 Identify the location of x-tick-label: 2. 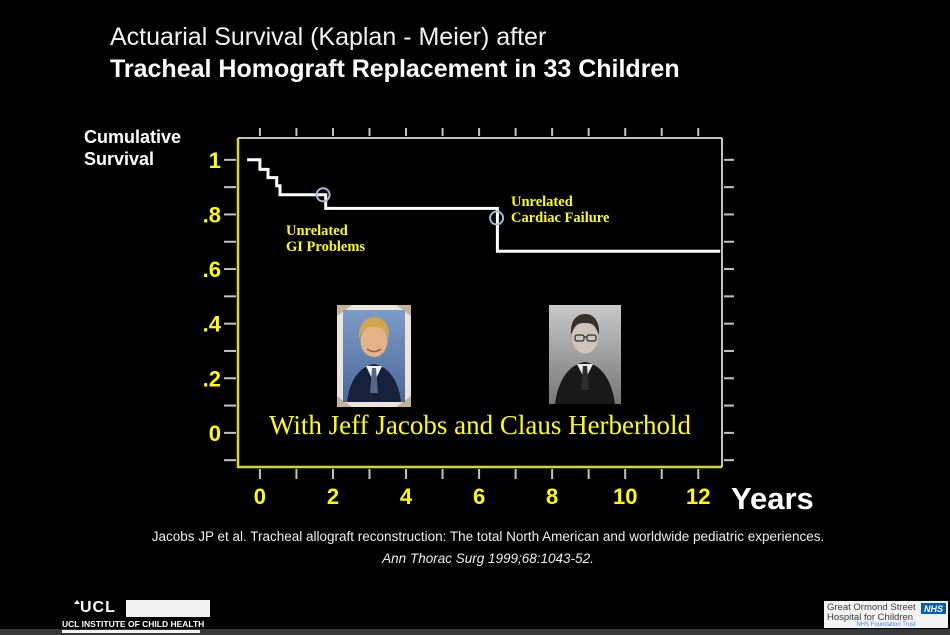
(333, 496).